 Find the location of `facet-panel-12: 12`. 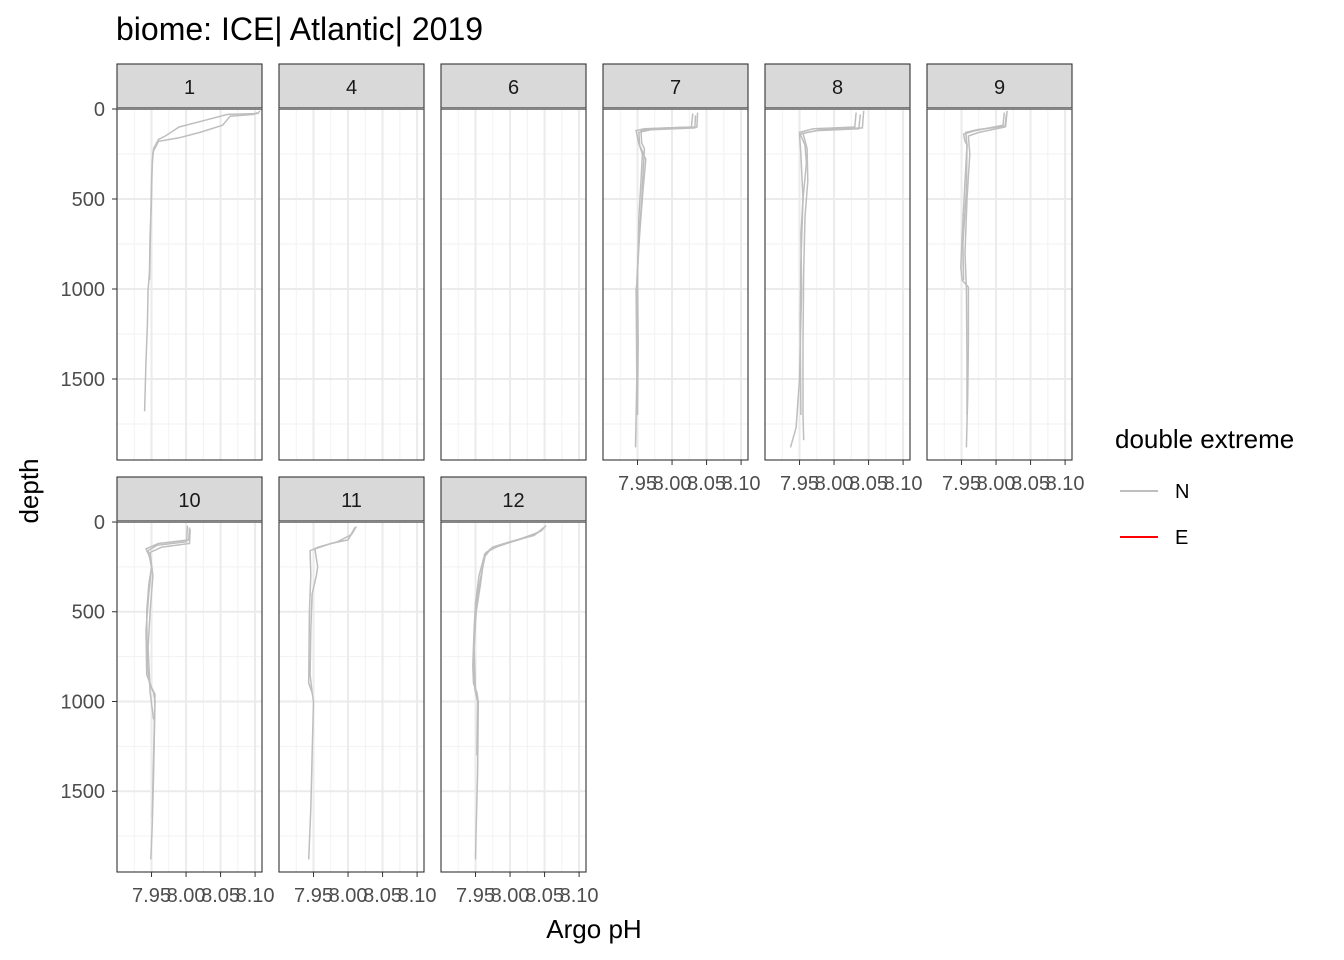

facet-panel-12: 12 is located at coordinates (513, 674).